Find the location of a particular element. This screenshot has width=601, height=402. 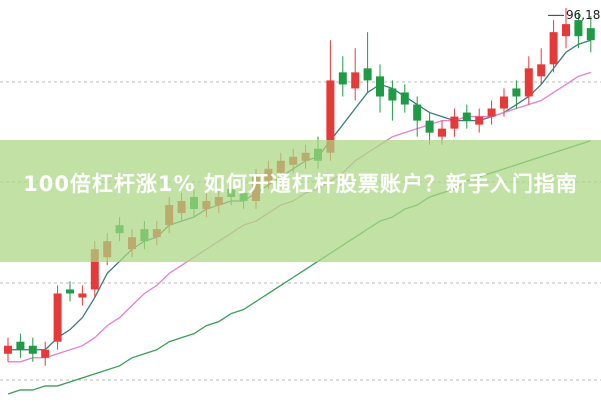

price-marker-label: 96,18 is located at coordinates (583, 15).